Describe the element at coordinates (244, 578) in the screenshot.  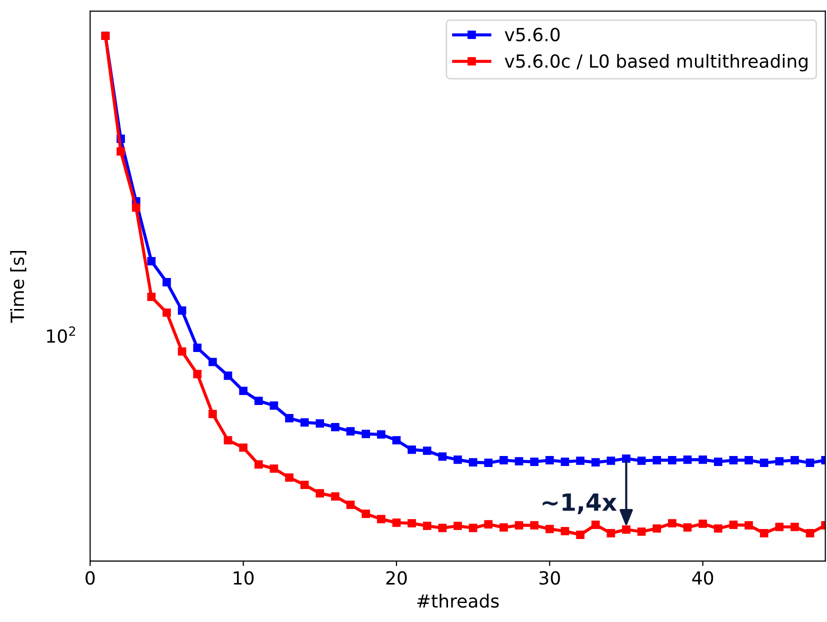
I see `x-tick-label: 10` at that location.